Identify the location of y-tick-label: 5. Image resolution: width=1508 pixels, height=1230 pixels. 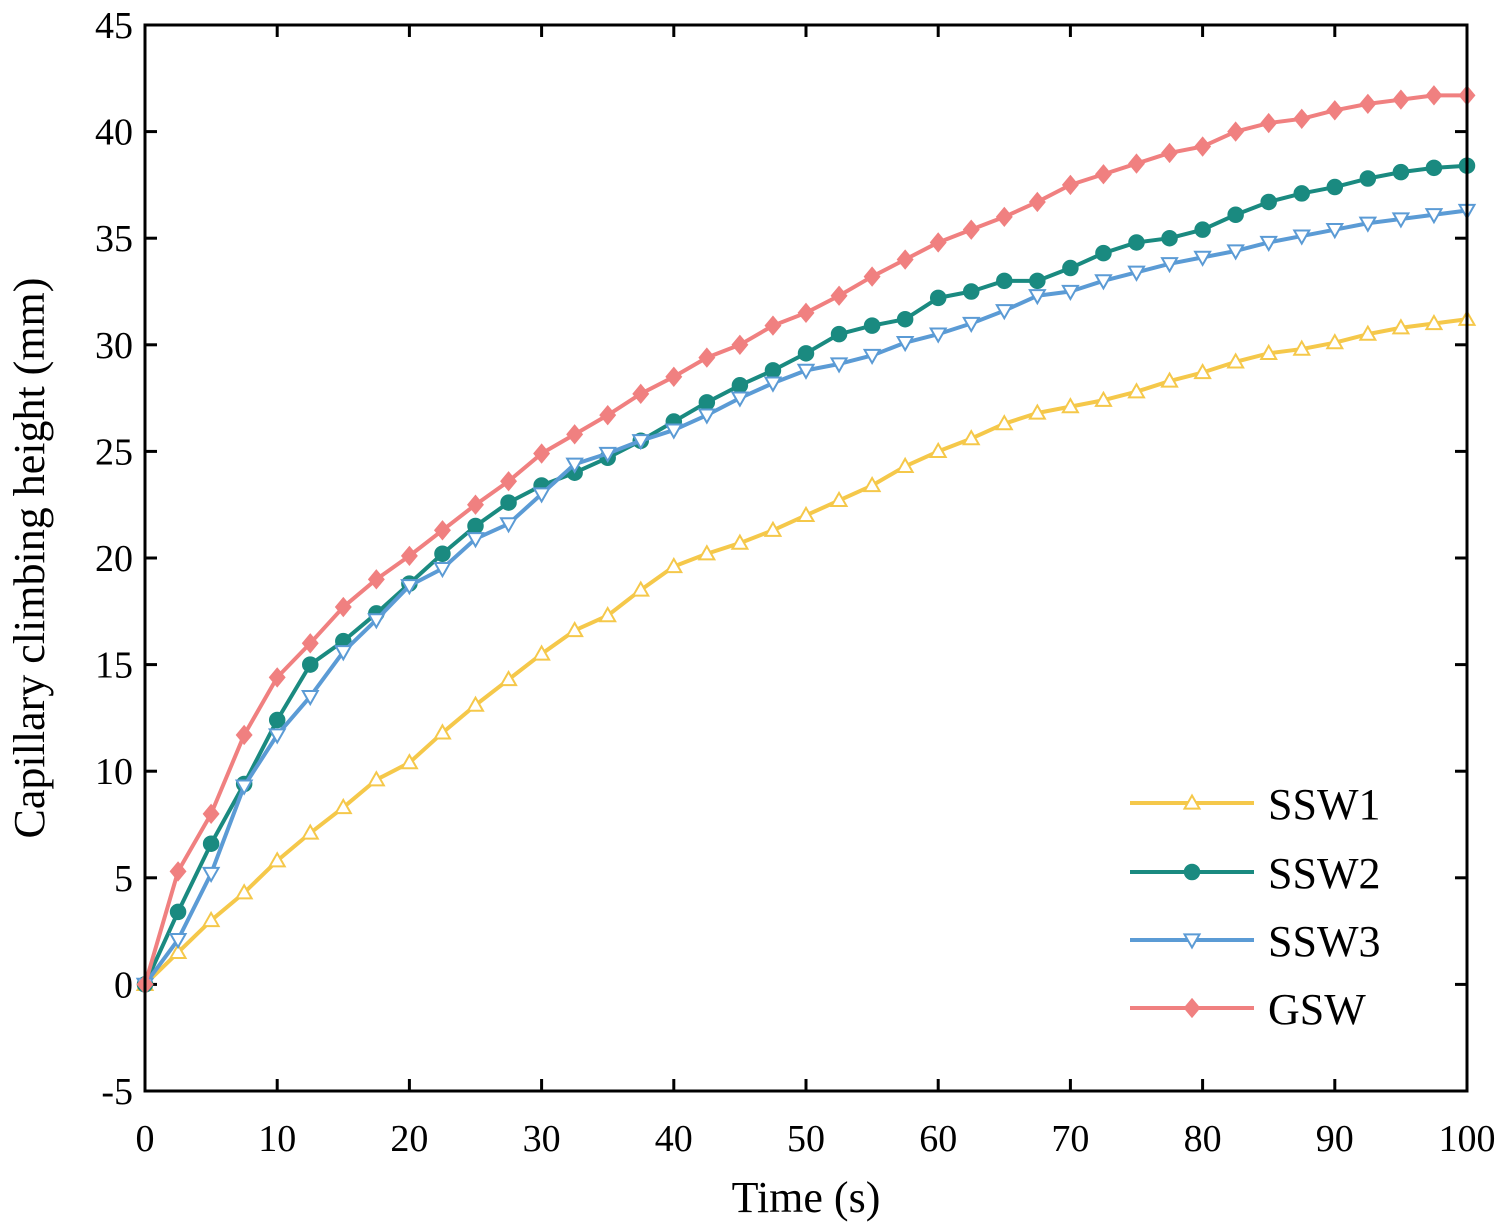
(123, 879).